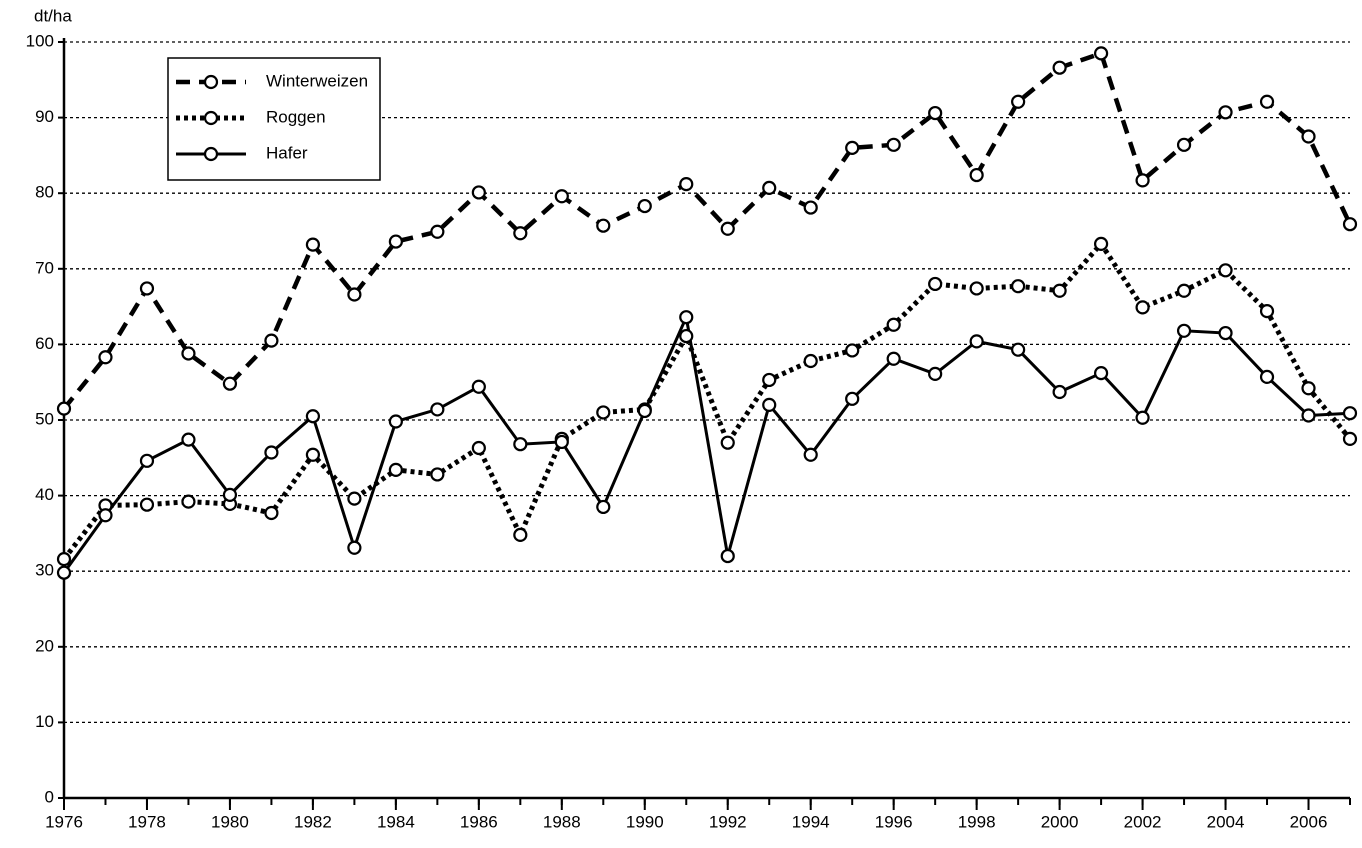 The width and height of the screenshot is (1362, 848). What do you see at coordinates (64, 821) in the screenshot?
I see `x-tick-label: 1976` at bounding box center [64, 821].